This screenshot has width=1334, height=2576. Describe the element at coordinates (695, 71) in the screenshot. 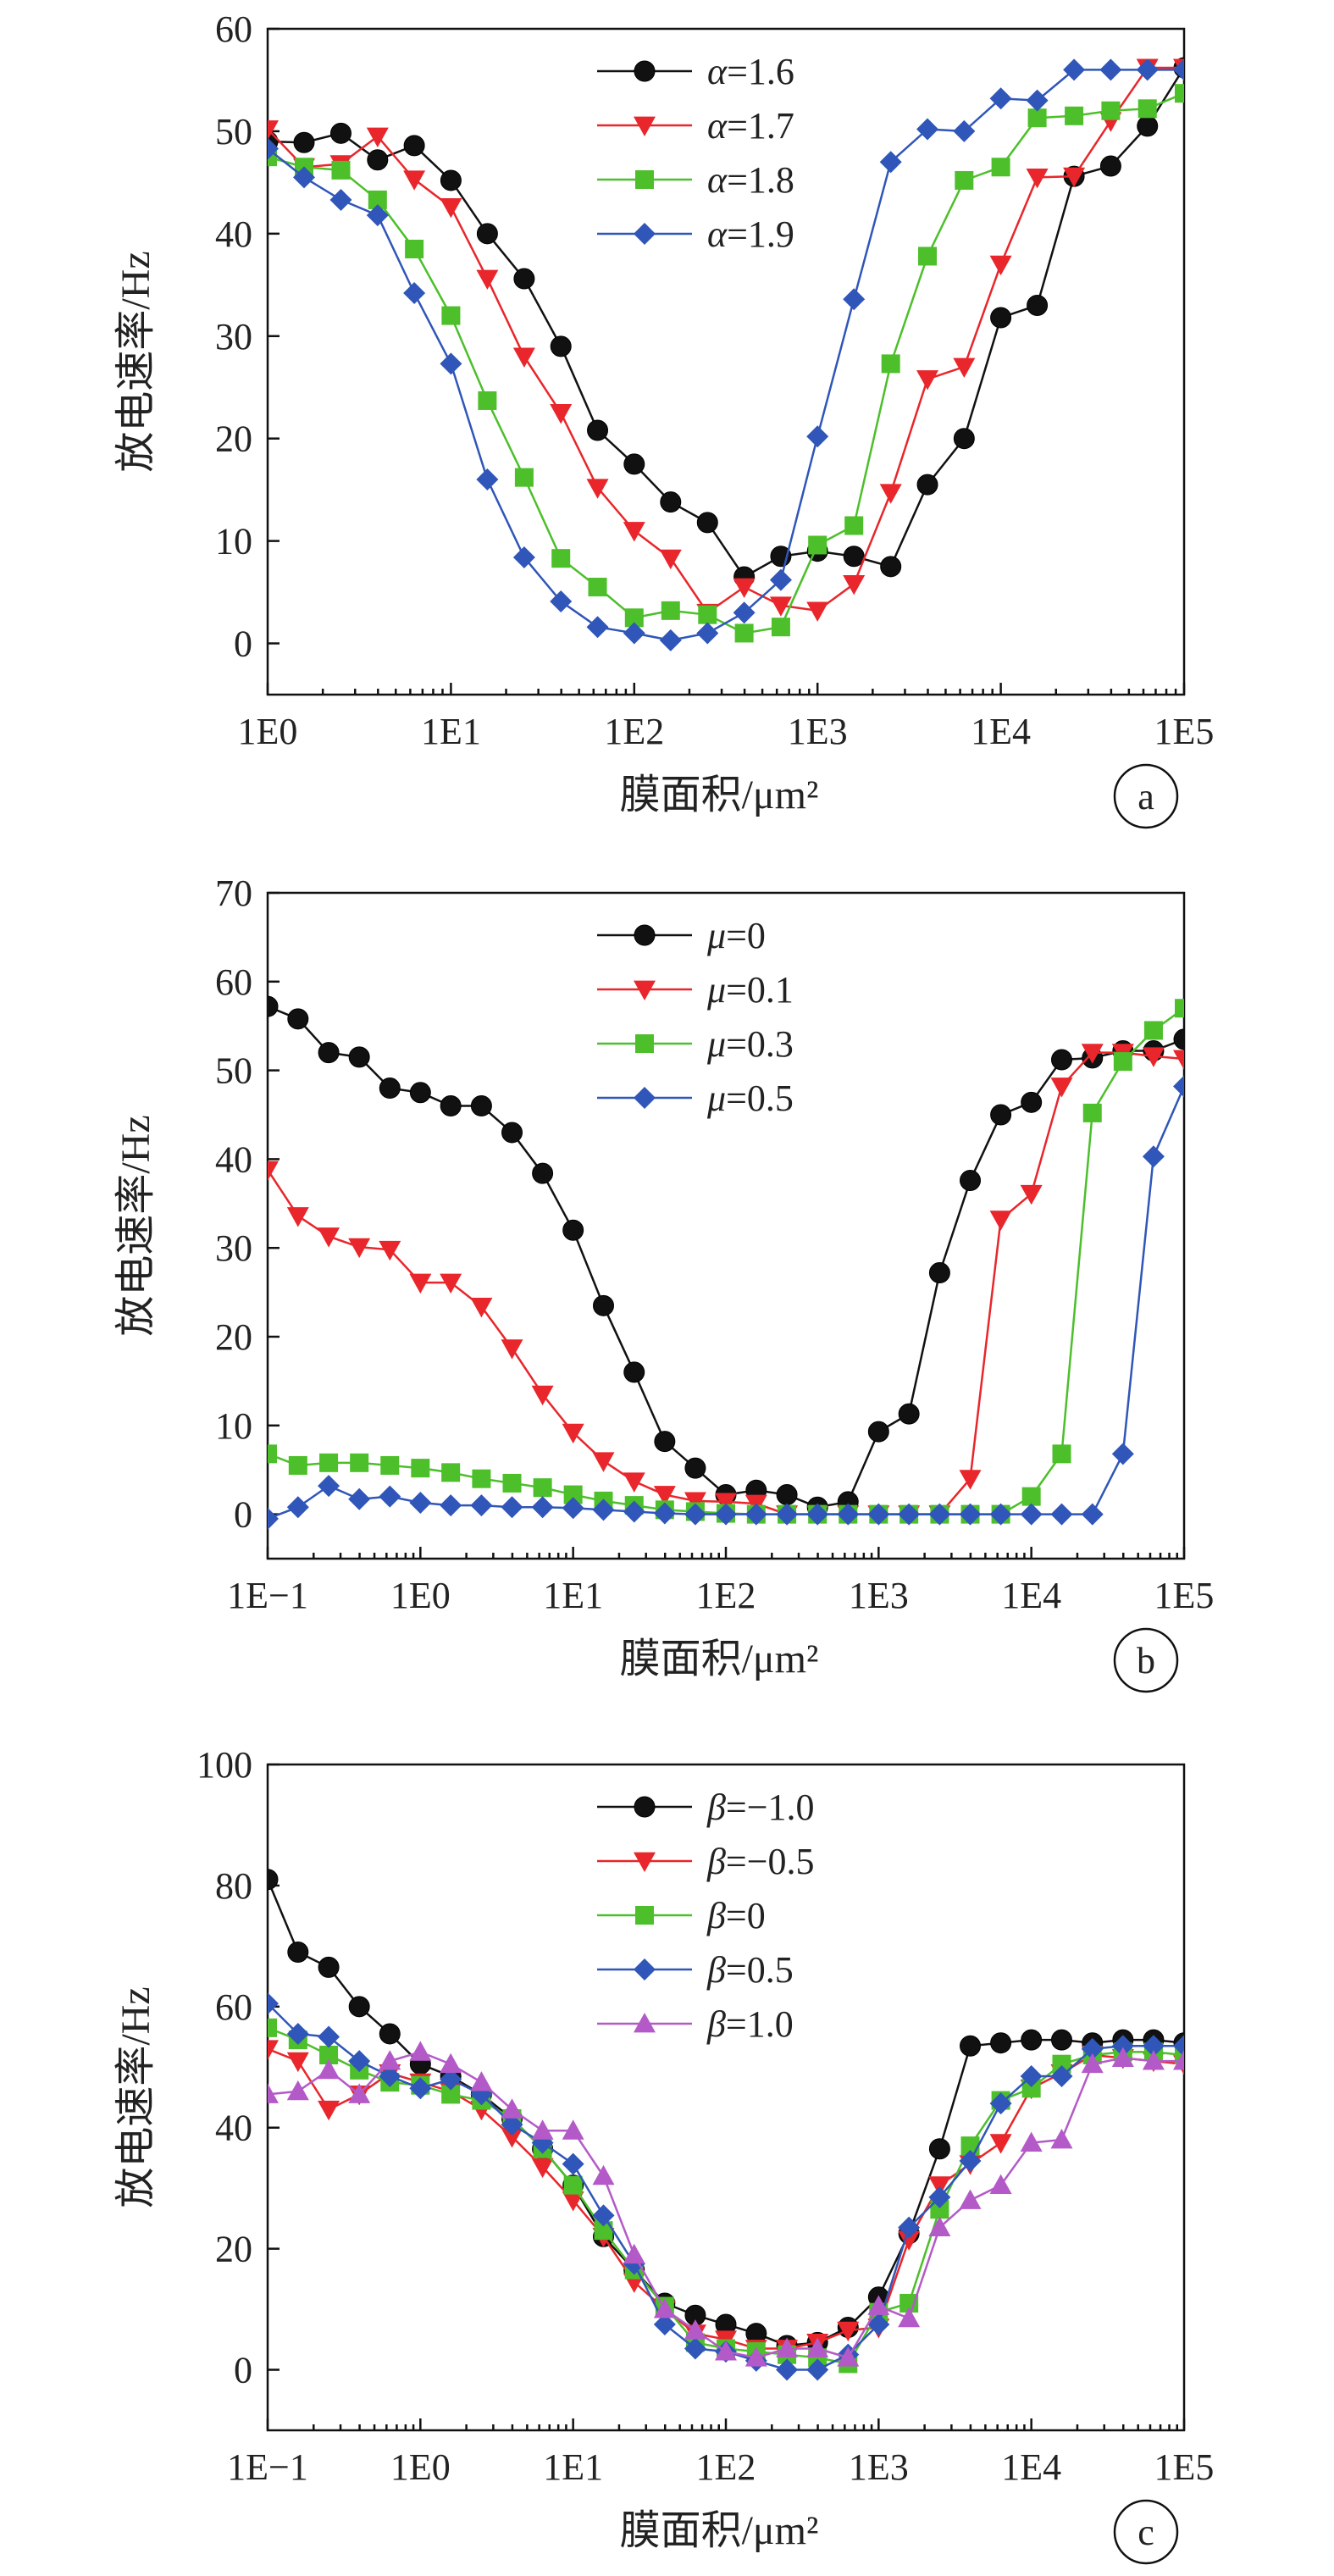

I see `legend-item: α=1.6` at that location.